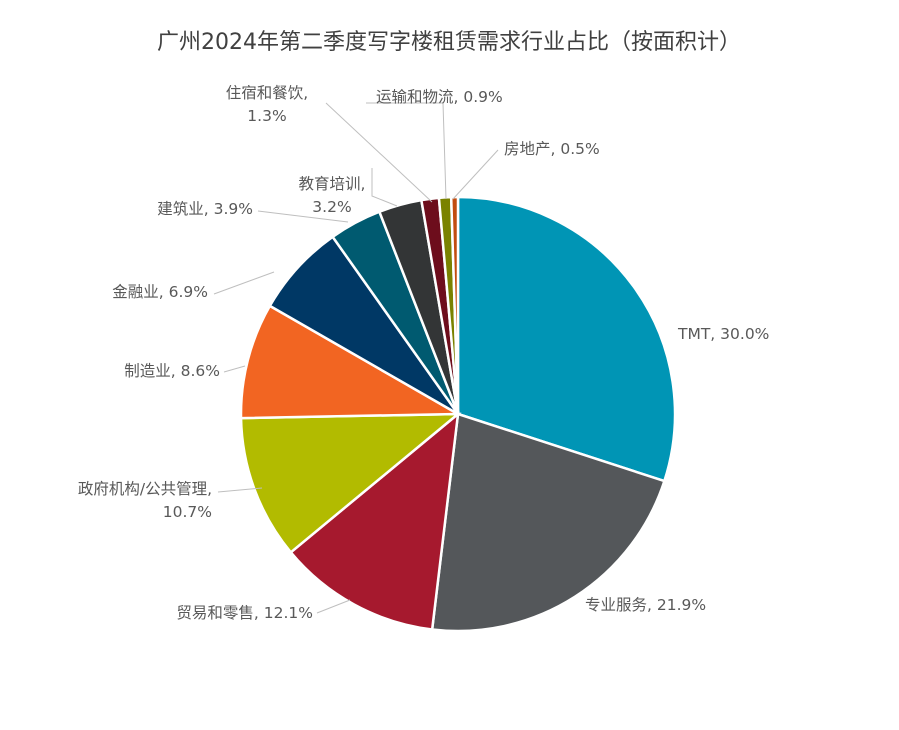 This screenshot has height=730, width=899. I want to click on slice-label-line: 教育培训,, so click(332, 184).